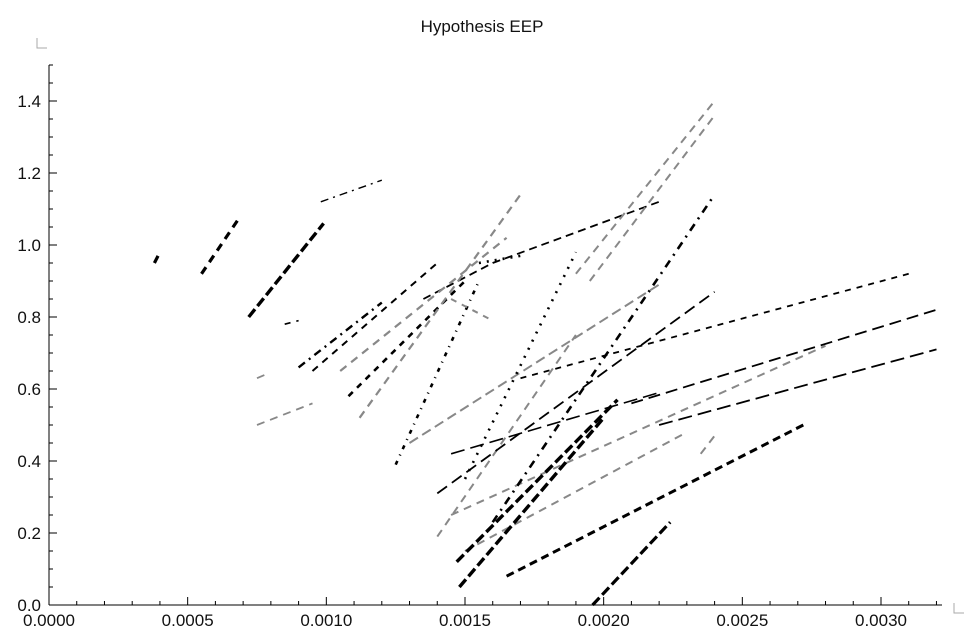  Describe the element at coordinates (29, 605) in the screenshot. I see `y-tick-label: 0.0` at that location.